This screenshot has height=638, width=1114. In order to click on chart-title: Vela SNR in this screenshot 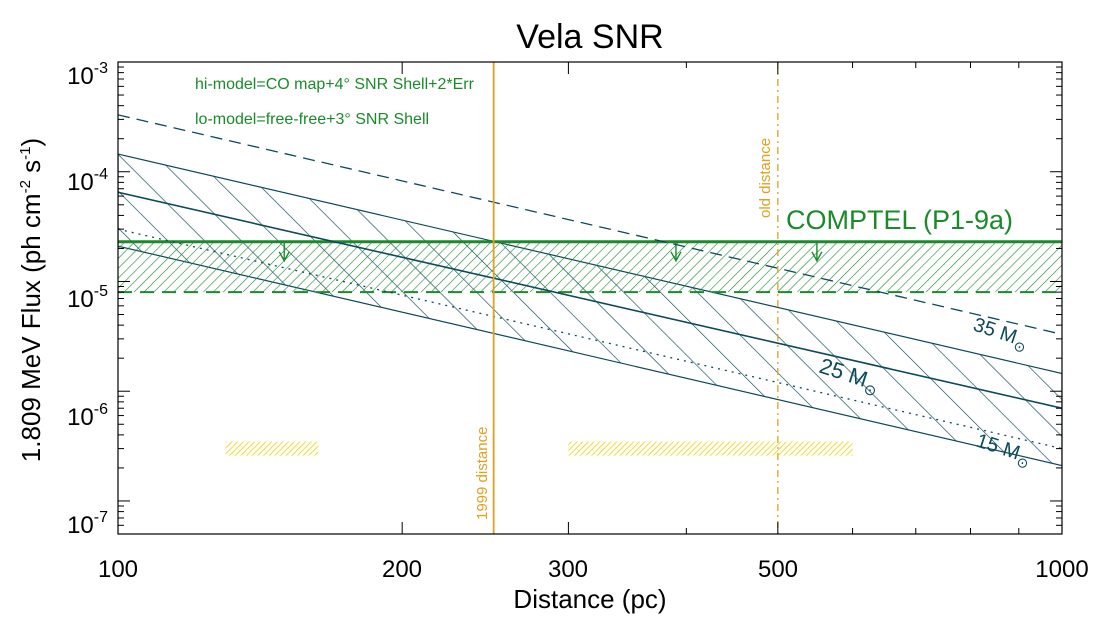, I will do `click(589, 37)`.